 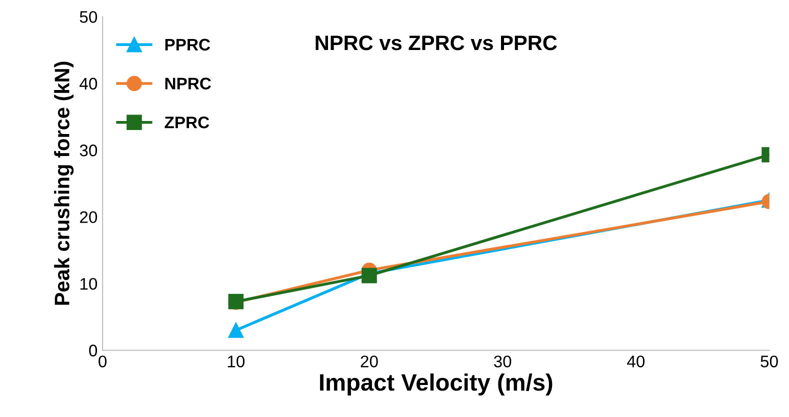 I want to click on legend-label: PPRC, so click(x=187, y=44).